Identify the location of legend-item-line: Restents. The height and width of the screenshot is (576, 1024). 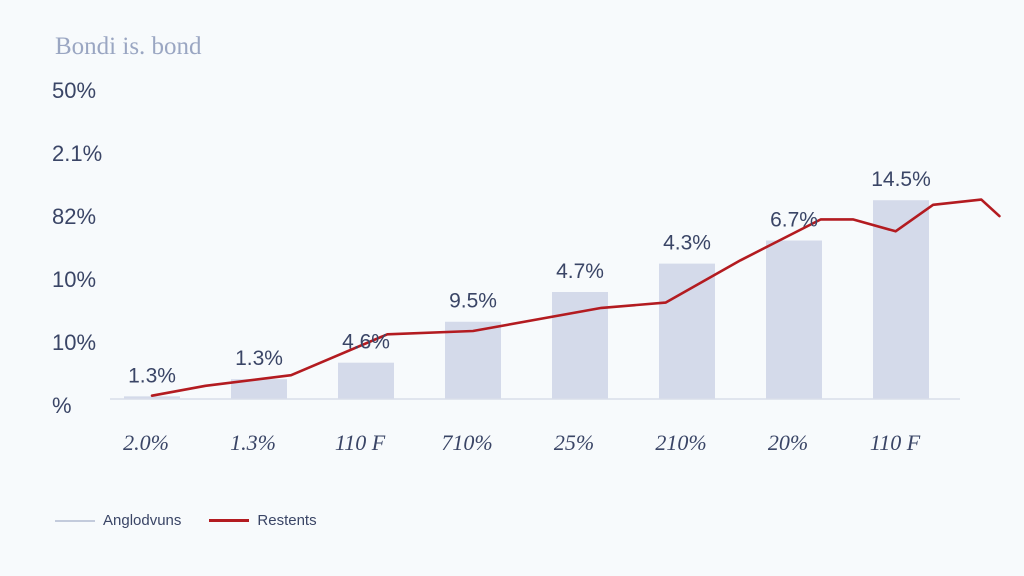
(263, 520).